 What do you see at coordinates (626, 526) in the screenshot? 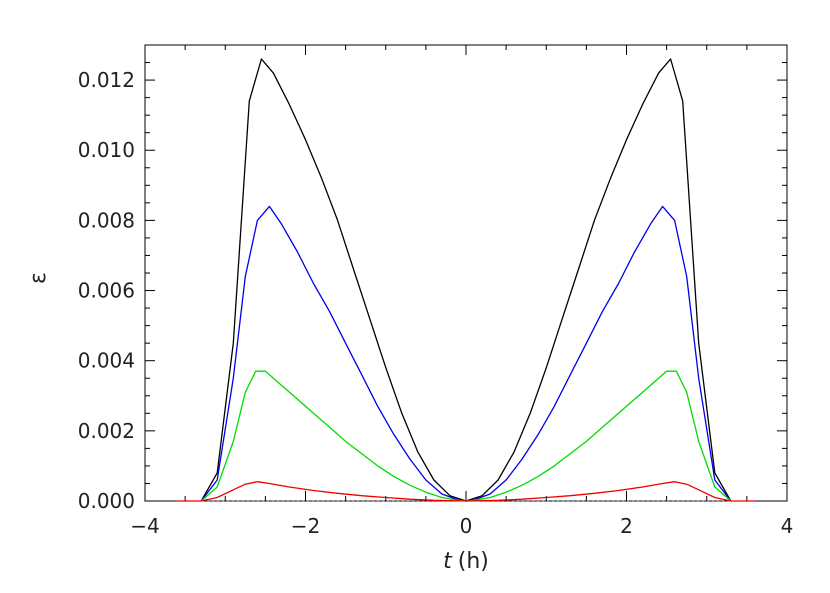
I see `x-tick-label: 2` at bounding box center [626, 526].